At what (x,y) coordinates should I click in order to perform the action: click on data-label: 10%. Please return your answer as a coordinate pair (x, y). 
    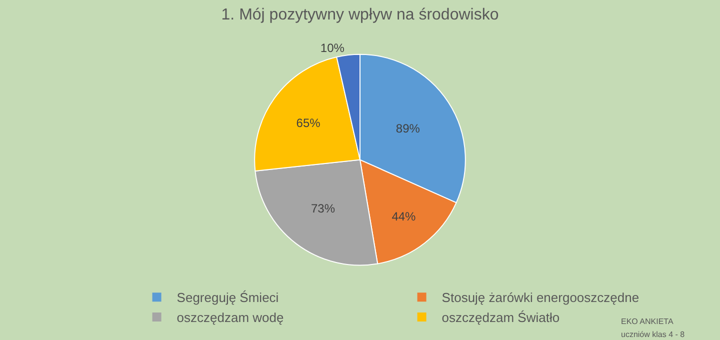
    Looking at the image, I should click on (332, 48).